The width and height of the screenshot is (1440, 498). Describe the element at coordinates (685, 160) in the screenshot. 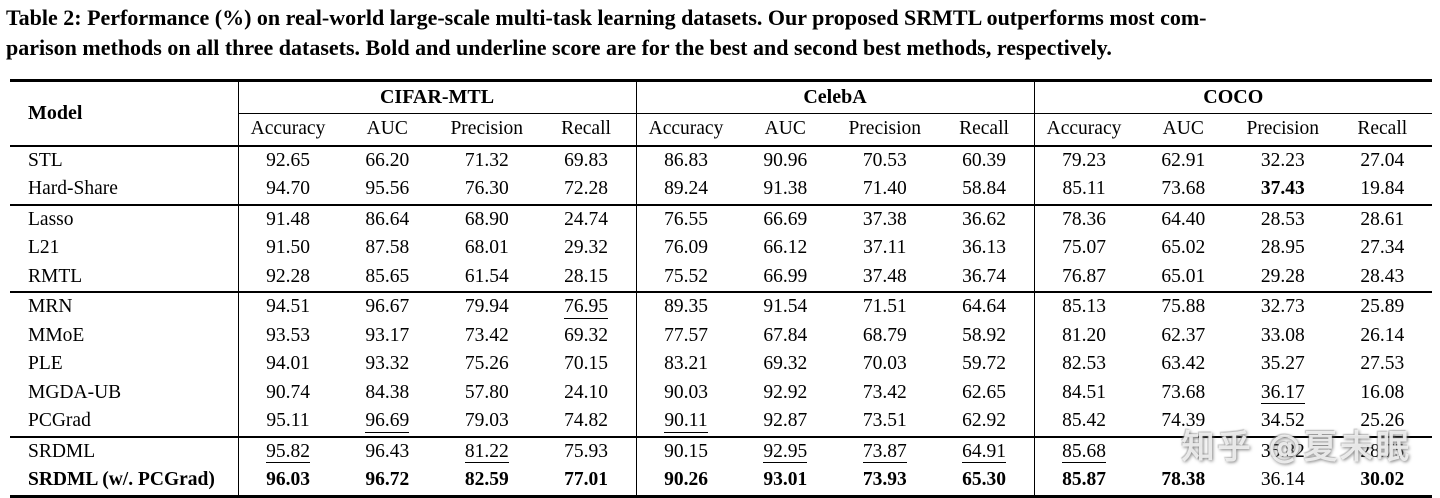

I see `value-cell: 86.83` at that location.